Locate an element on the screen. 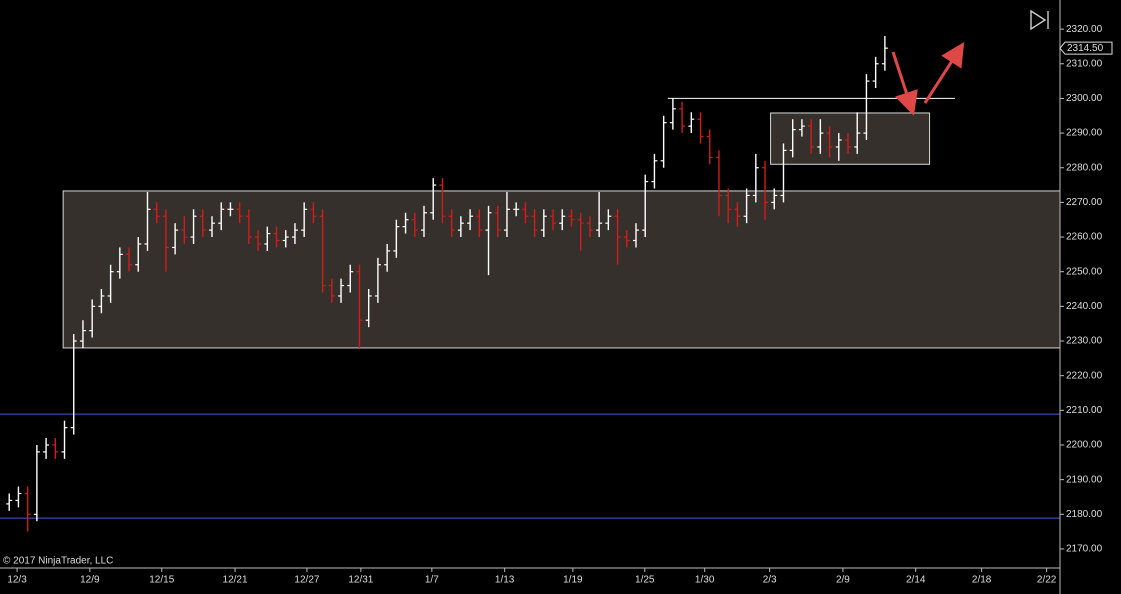  x-tick-label: 12/21 is located at coordinates (235, 580).